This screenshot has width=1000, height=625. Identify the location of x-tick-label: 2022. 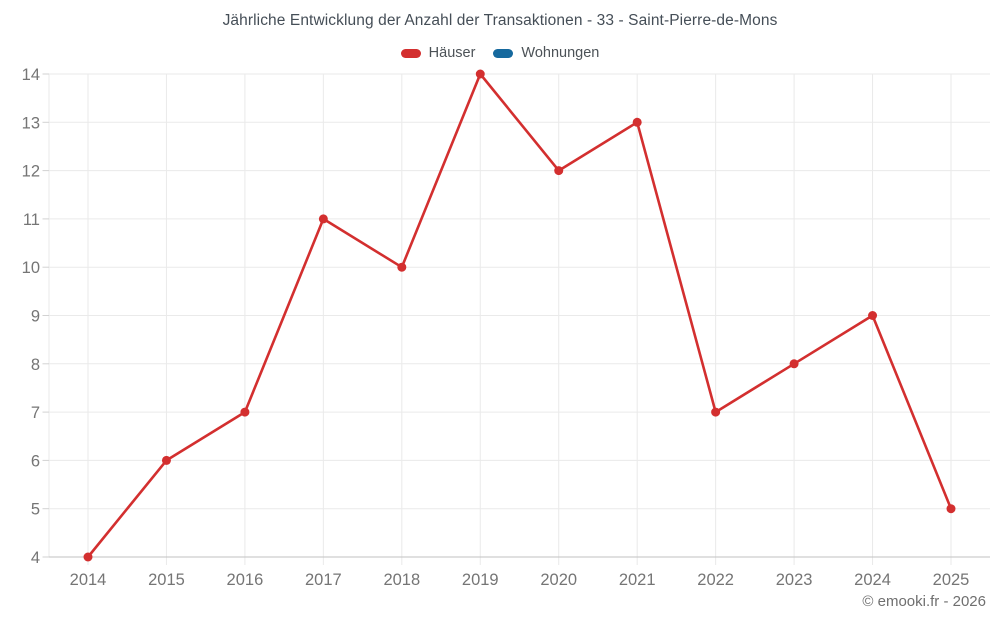
(715, 580).